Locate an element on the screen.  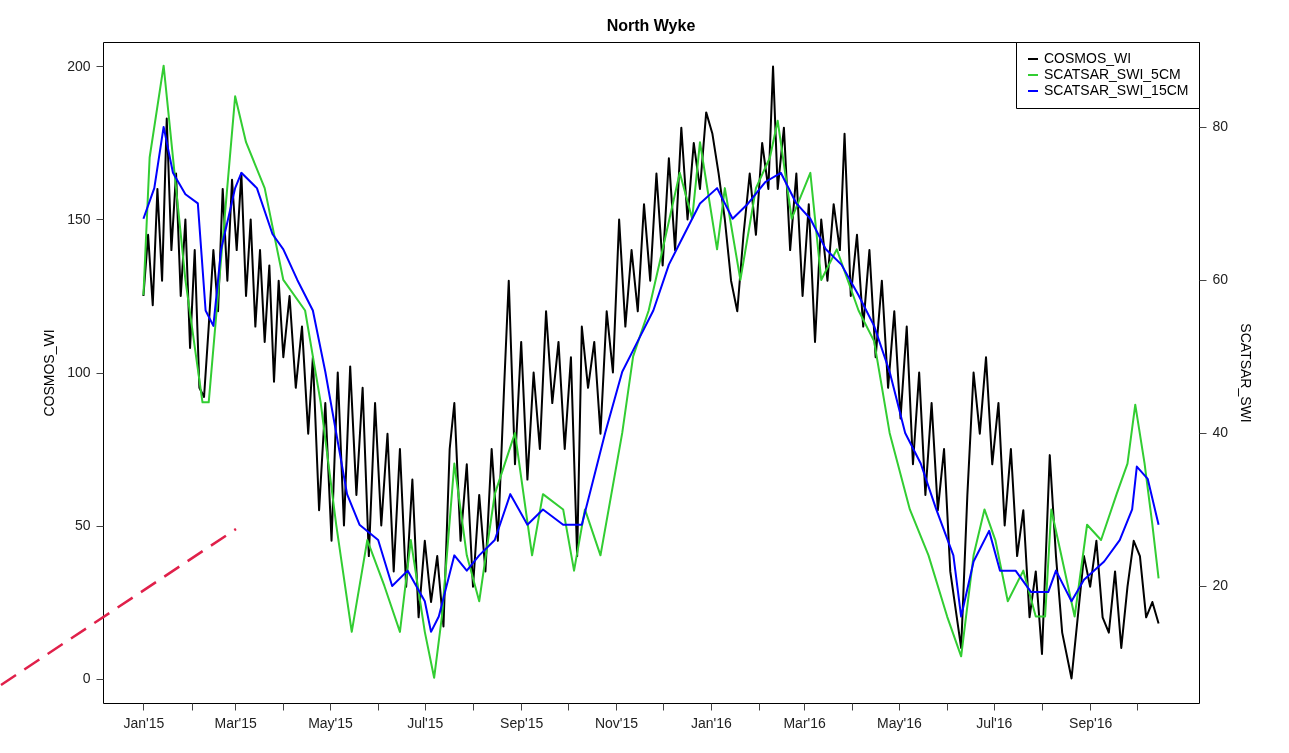
y2-tick-label: 20 is located at coordinates (1220, 585).